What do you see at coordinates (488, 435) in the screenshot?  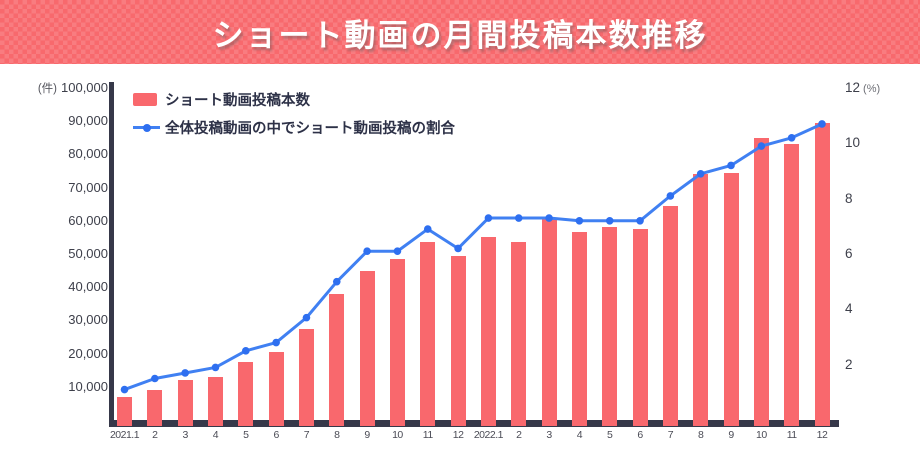 I see `x-axis-tick-label: 2022.1` at bounding box center [488, 435].